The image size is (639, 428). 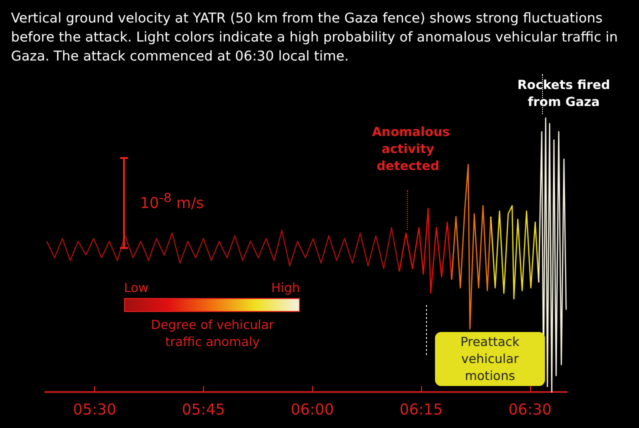 What do you see at coordinates (312, 409) in the screenshot?
I see `x-tick-label: 06:00` at bounding box center [312, 409].